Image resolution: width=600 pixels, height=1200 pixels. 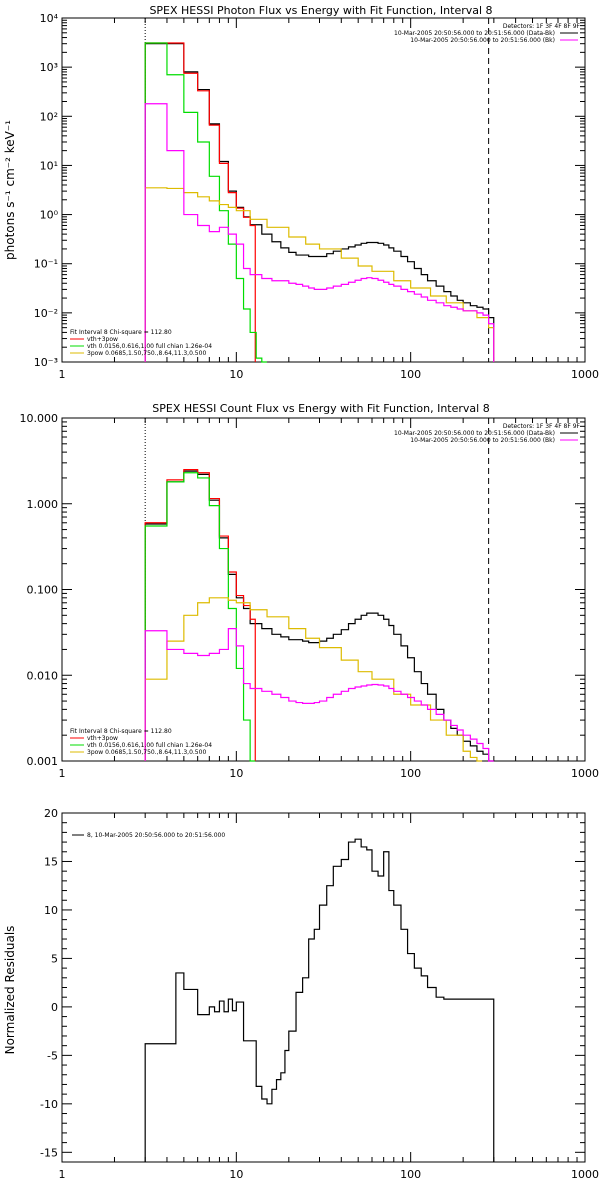 What do you see at coordinates (43, 761) in the screenshot?
I see `y-tick-label: 0.001` at bounding box center [43, 761].